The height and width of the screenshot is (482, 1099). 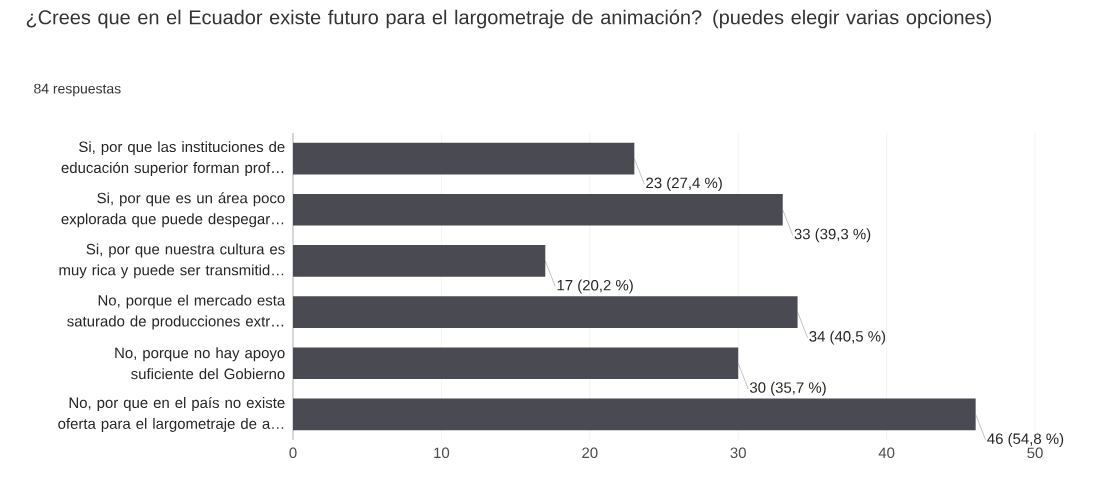 What do you see at coordinates (590, 453) in the screenshot?
I see `x-tick-label: 20` at bounding box center [590, 453].